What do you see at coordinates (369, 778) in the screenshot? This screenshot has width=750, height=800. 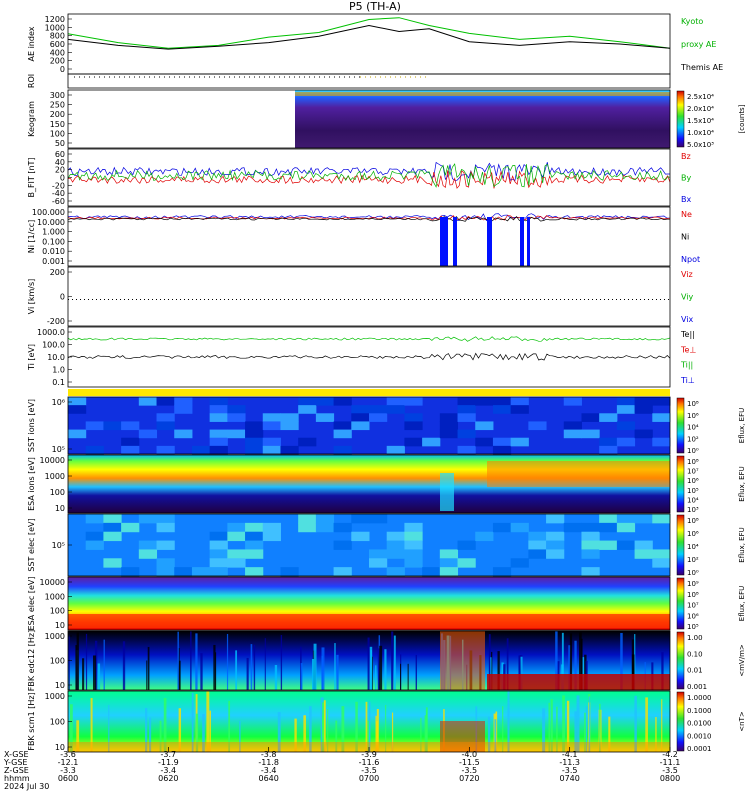 I see `xtick-t: 0700` at bounding box center [369, 778].